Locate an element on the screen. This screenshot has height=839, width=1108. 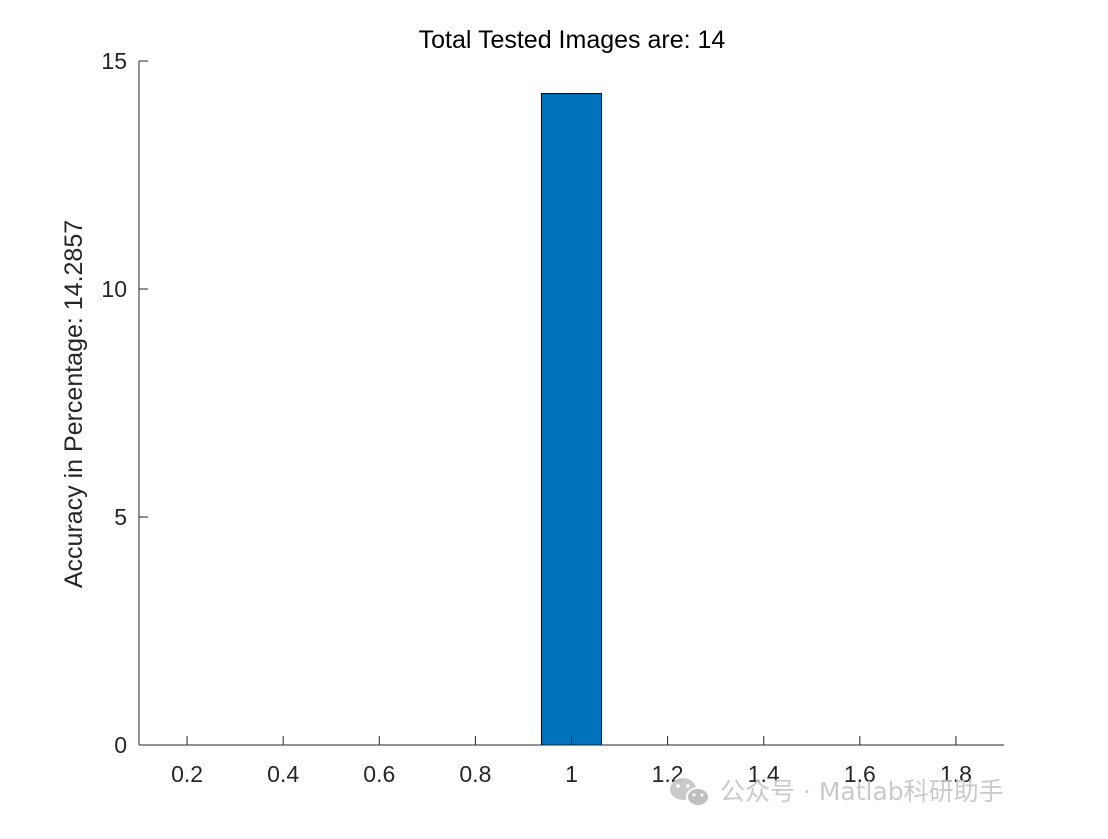
bars-layer is located at coordinates (571, 419).